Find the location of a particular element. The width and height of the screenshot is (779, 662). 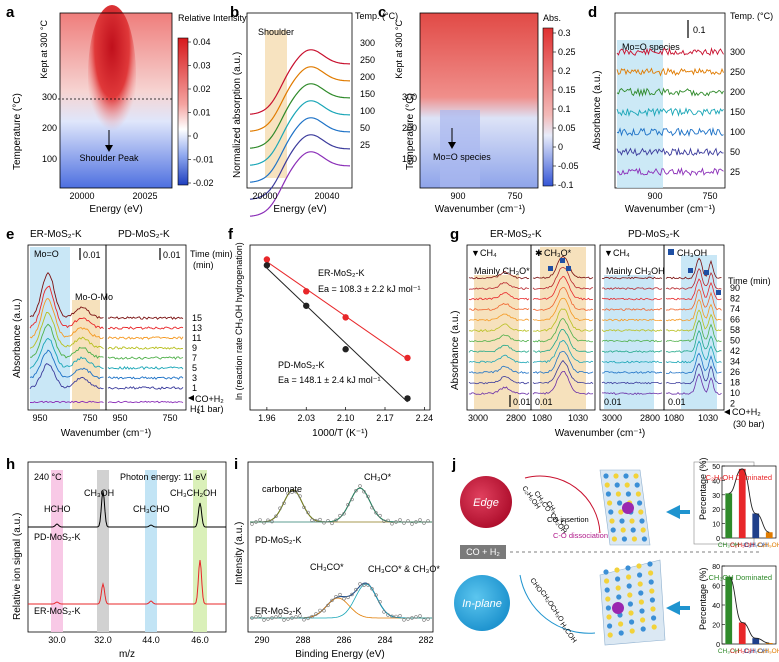

f-xtick-1: 2.03 is located at coordinates (306, 418).